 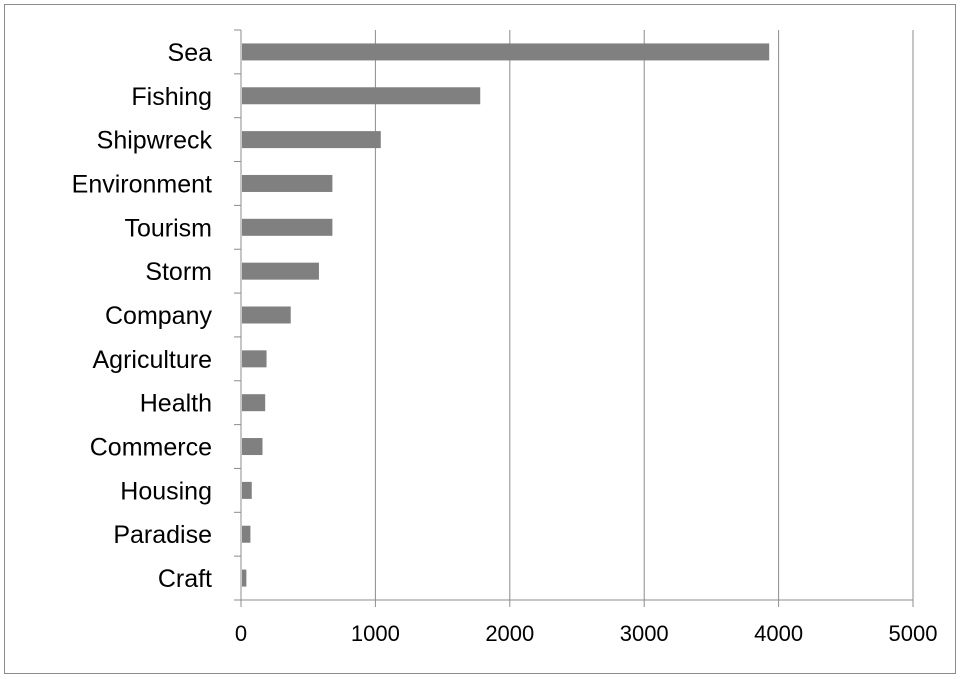 What do you see at coordinates (176, 404) in the screenshot?
I see `category-label: Health` at bounding box center [176, 404].